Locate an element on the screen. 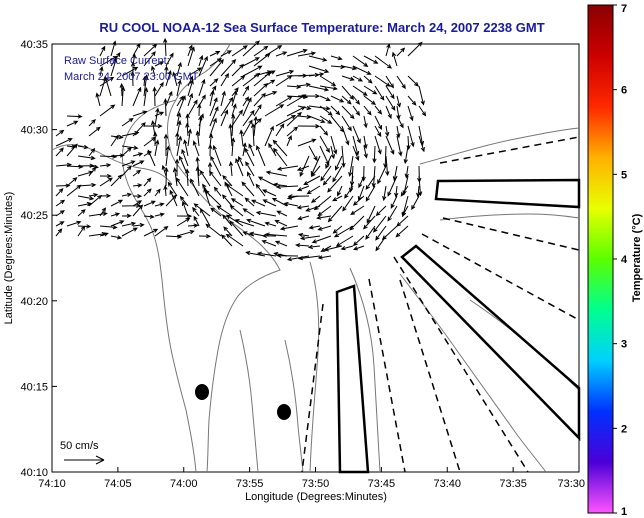 Image resolution: width=644 pixels, height=518 pixels. x-tick-label: 73:45 is located at coordinates (382, 484).